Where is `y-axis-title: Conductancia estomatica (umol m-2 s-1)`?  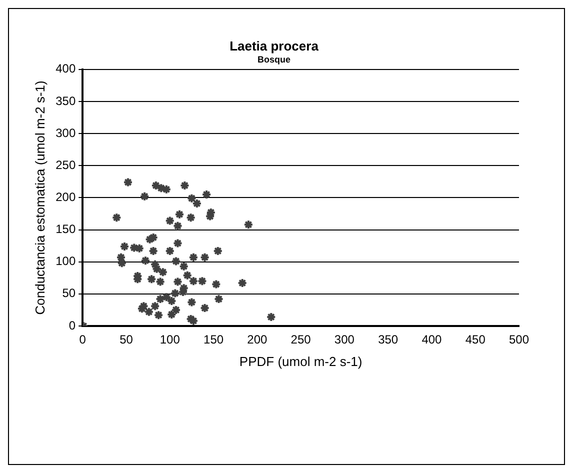 y-axis-title: Conductancia estomatica (umol m-2 s-1) is located at coordinates (40, 197).